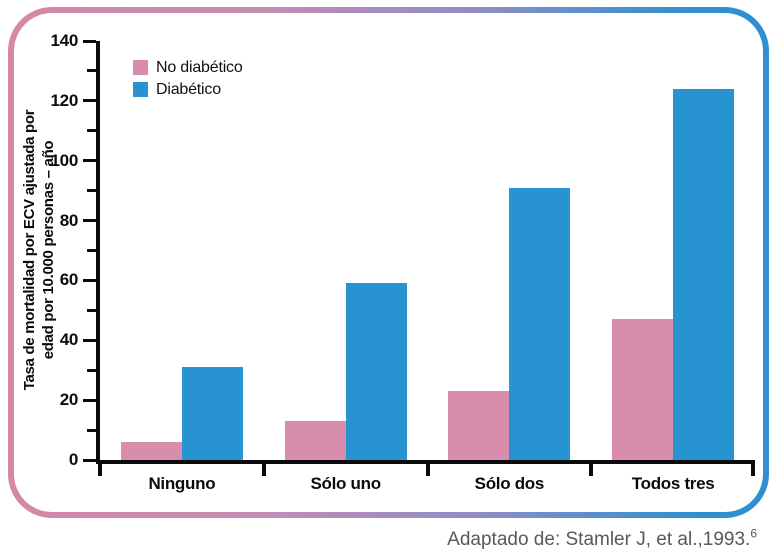 The width and height of the screenshot is (777, 557). Describe the element at coordinates (673, 483) in the screenshot. I see `x-axis-category-label: Todos tres` at that location.